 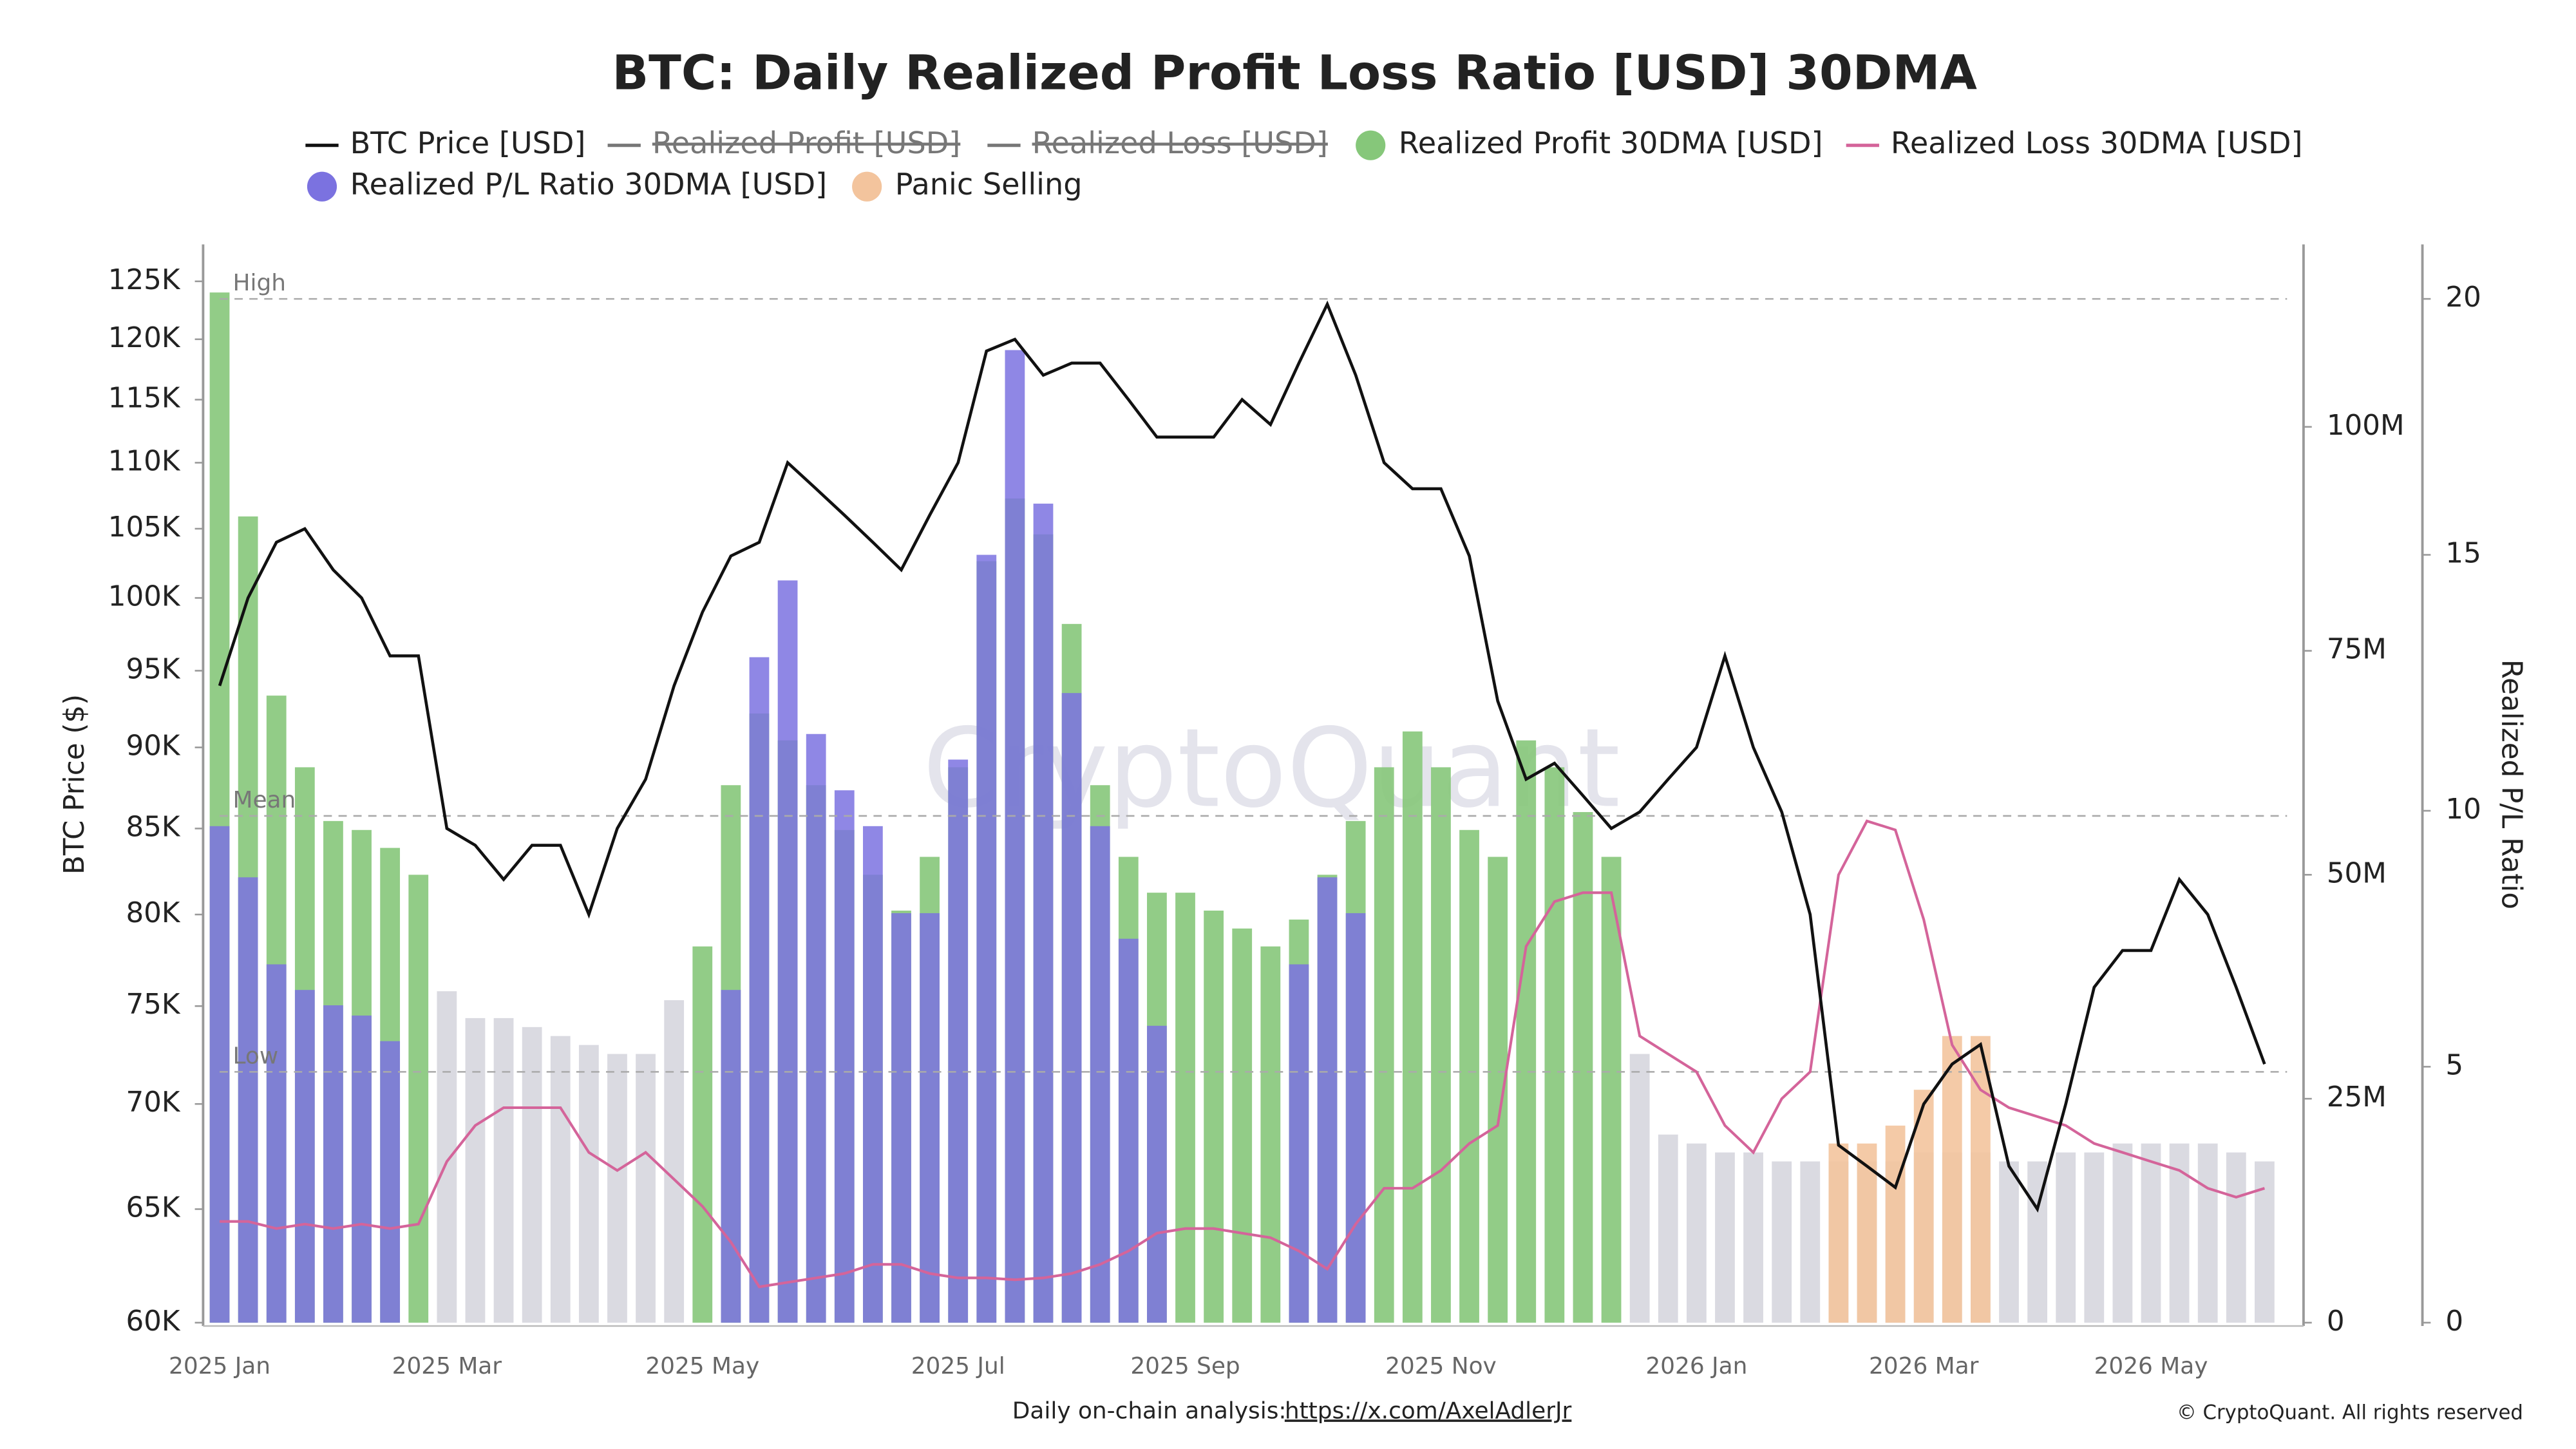 I want to click on copyright: © CryptoQuant. All rights reserved, so click(x=2350, y=1413).